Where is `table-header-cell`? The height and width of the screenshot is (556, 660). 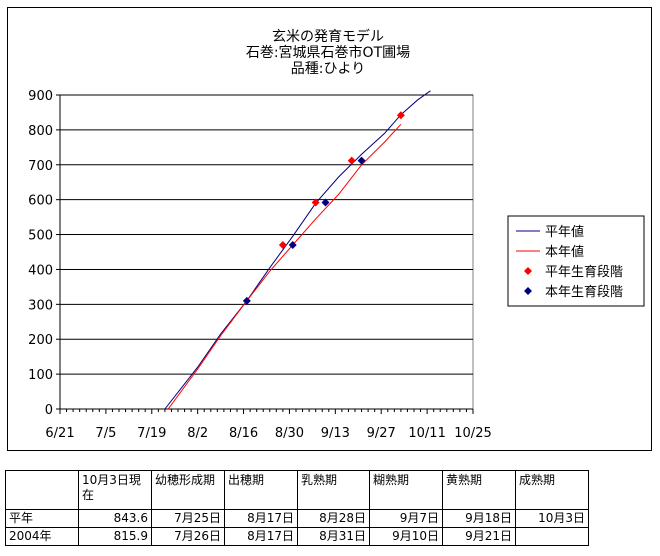
table-header-cell is located at coordinates (42, 490).